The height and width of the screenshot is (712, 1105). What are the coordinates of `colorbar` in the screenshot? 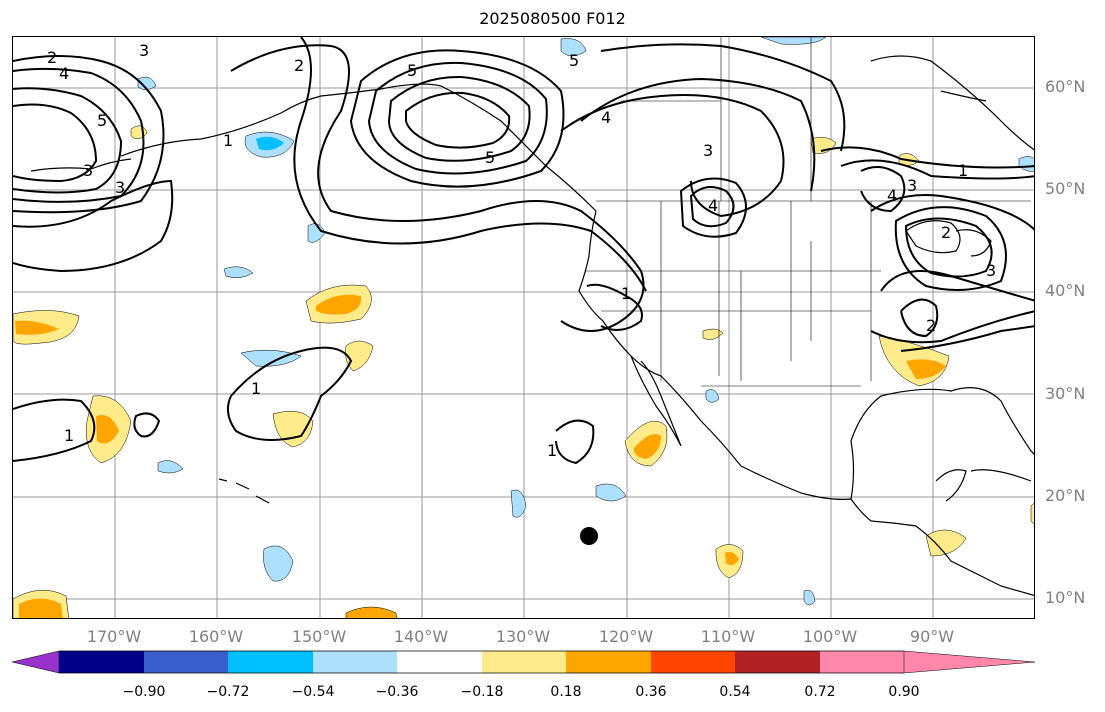 It's located at (523, 662).